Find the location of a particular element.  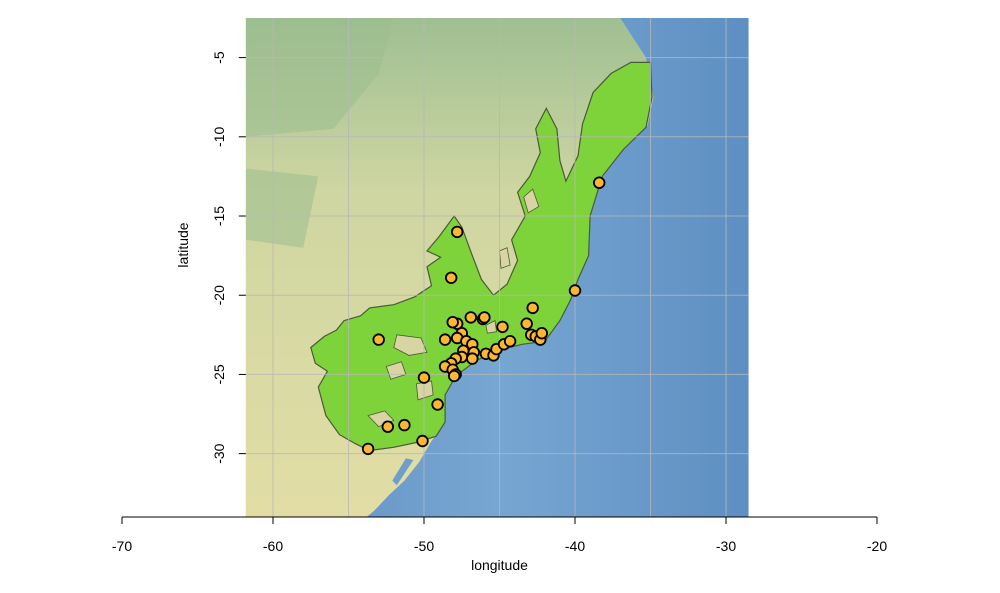

y-tick-label: -30 is located at coordinates (219, 453).